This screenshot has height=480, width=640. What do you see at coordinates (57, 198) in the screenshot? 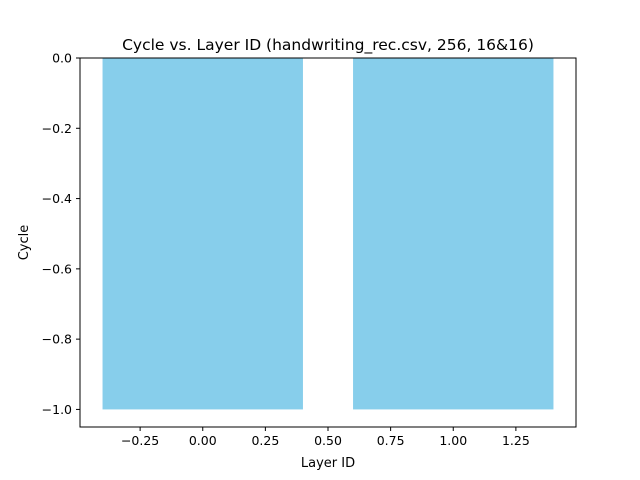
I see `y-tick-label: −0.4` at bounding box center [57, 198].